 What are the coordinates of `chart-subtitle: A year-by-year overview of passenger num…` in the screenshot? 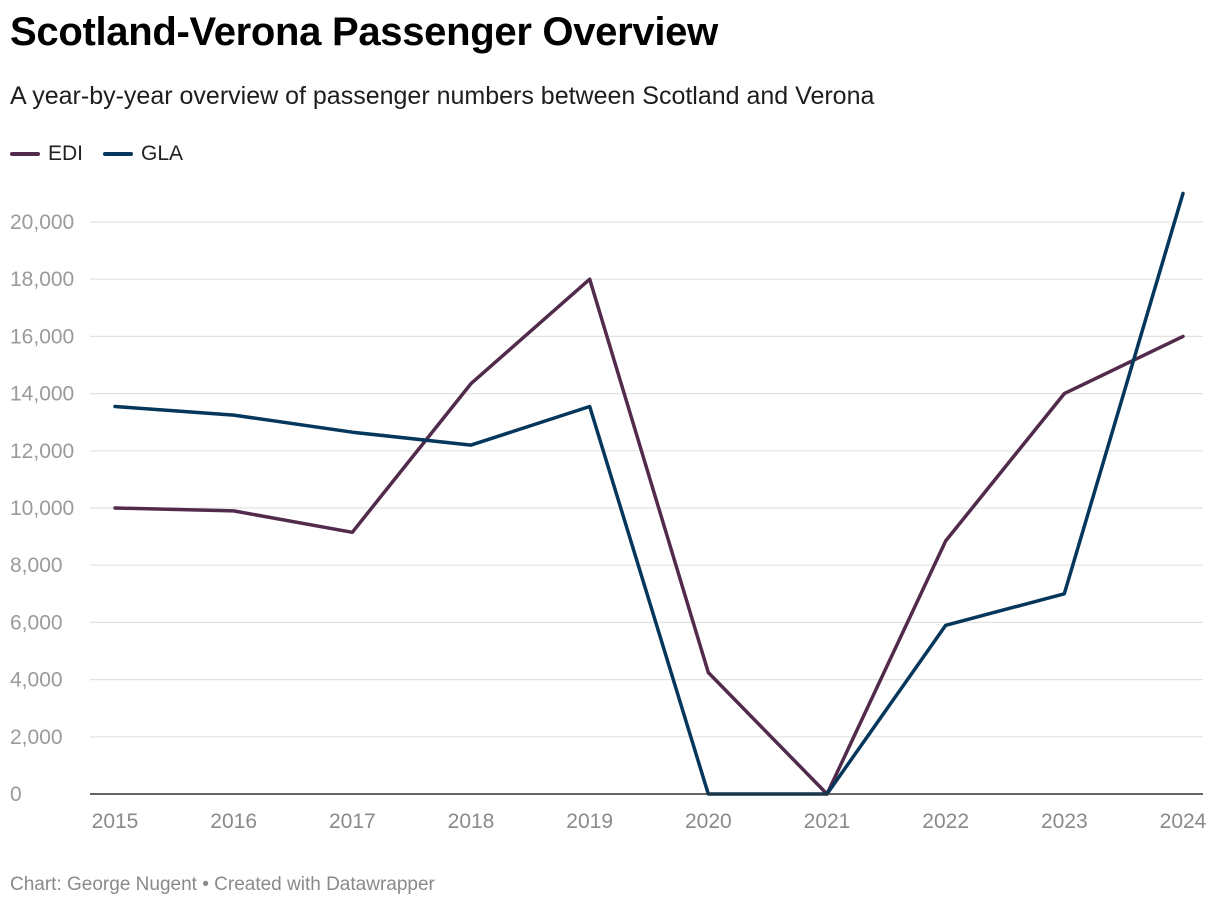 It's located at (442, 96).